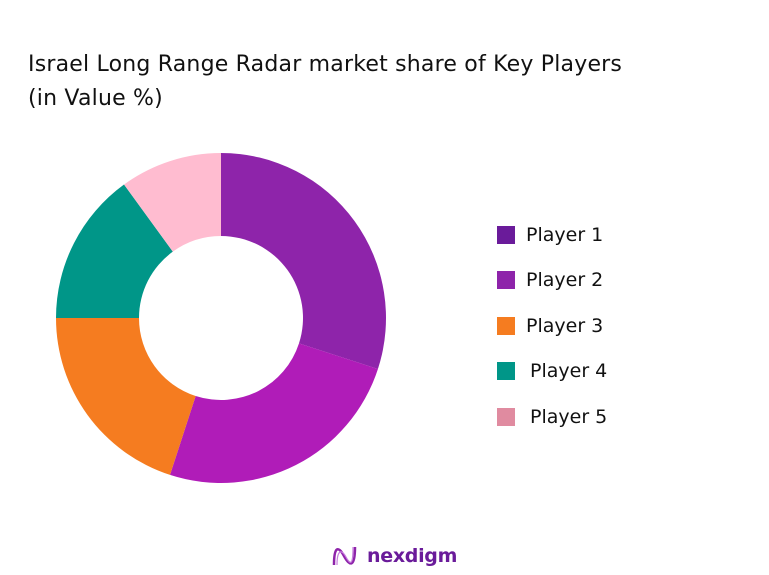 The height and width of the screenshot is (575, 769). What do you see at coordinates (565, 325) in the screenshot?
I see `legend-label: Player 3` at bounding box center [565, 325].